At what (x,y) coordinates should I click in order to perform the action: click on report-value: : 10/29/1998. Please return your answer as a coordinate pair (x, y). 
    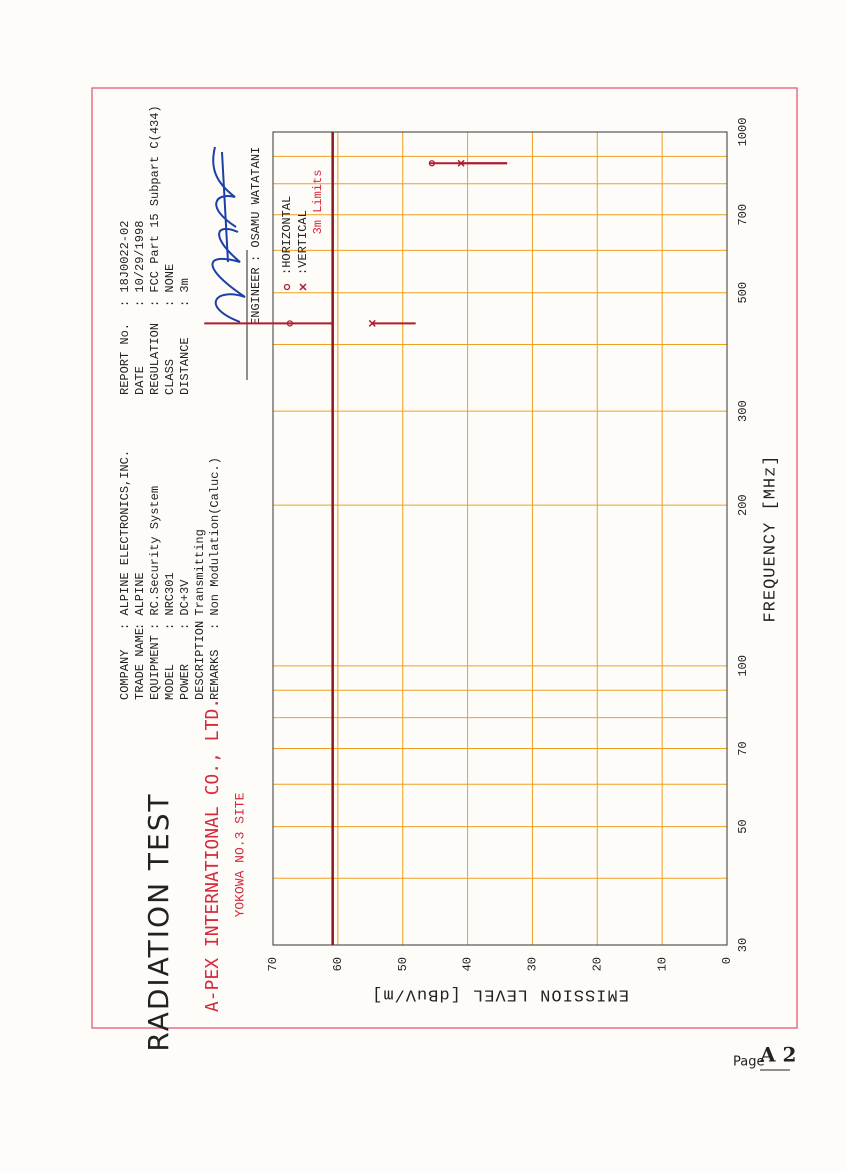
    Looking at the image, I should click on (140, 264).